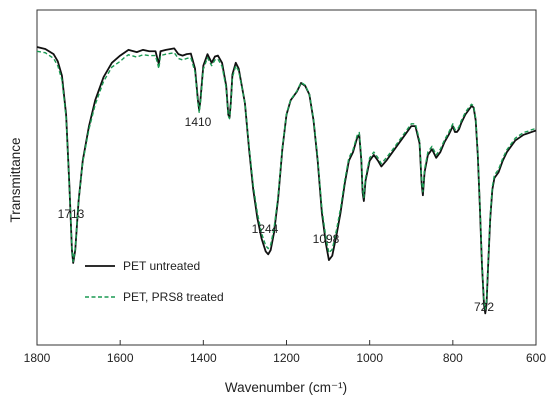 The image size is (550, 411). I want to click on legend-label-pet-untreated: PET untreated, so click(161, 266).